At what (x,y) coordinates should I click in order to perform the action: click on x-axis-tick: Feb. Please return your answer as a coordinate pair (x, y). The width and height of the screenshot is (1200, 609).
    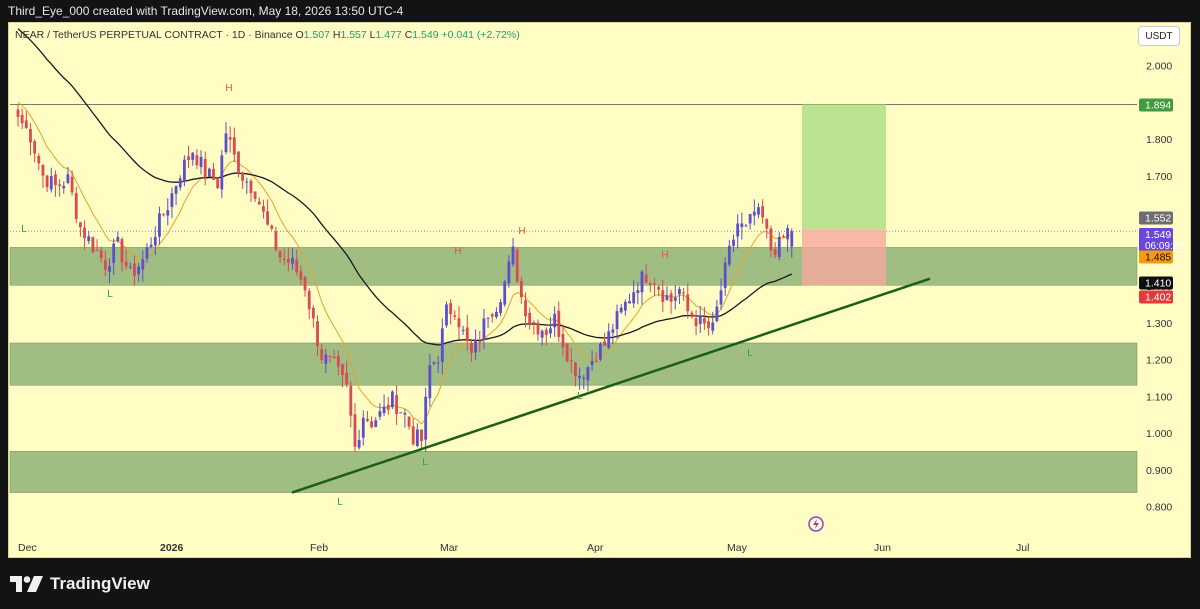
    Looking at the image, I should click on (319, 548).